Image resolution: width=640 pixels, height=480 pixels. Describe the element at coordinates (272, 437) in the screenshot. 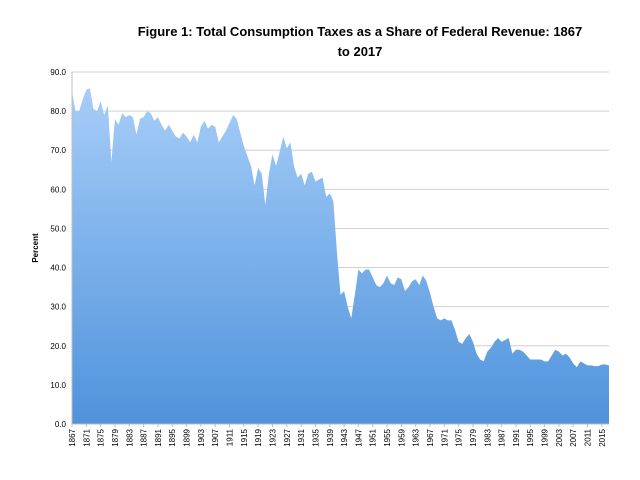

I see `x-tick-label: 1923` at that location.